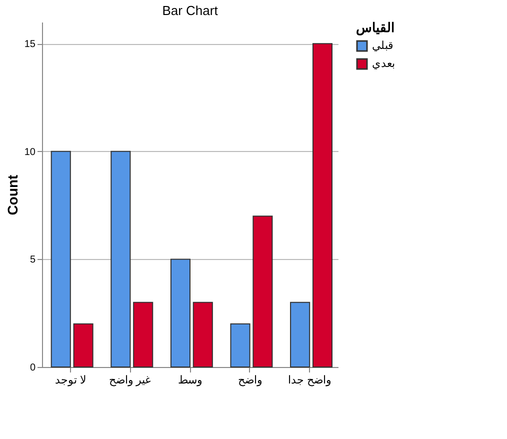 This screenshot has height=439, width=507. Describe the element at coordinates (250, 380) in the screenshot. I see `x-tick-label: واضح` at that location.